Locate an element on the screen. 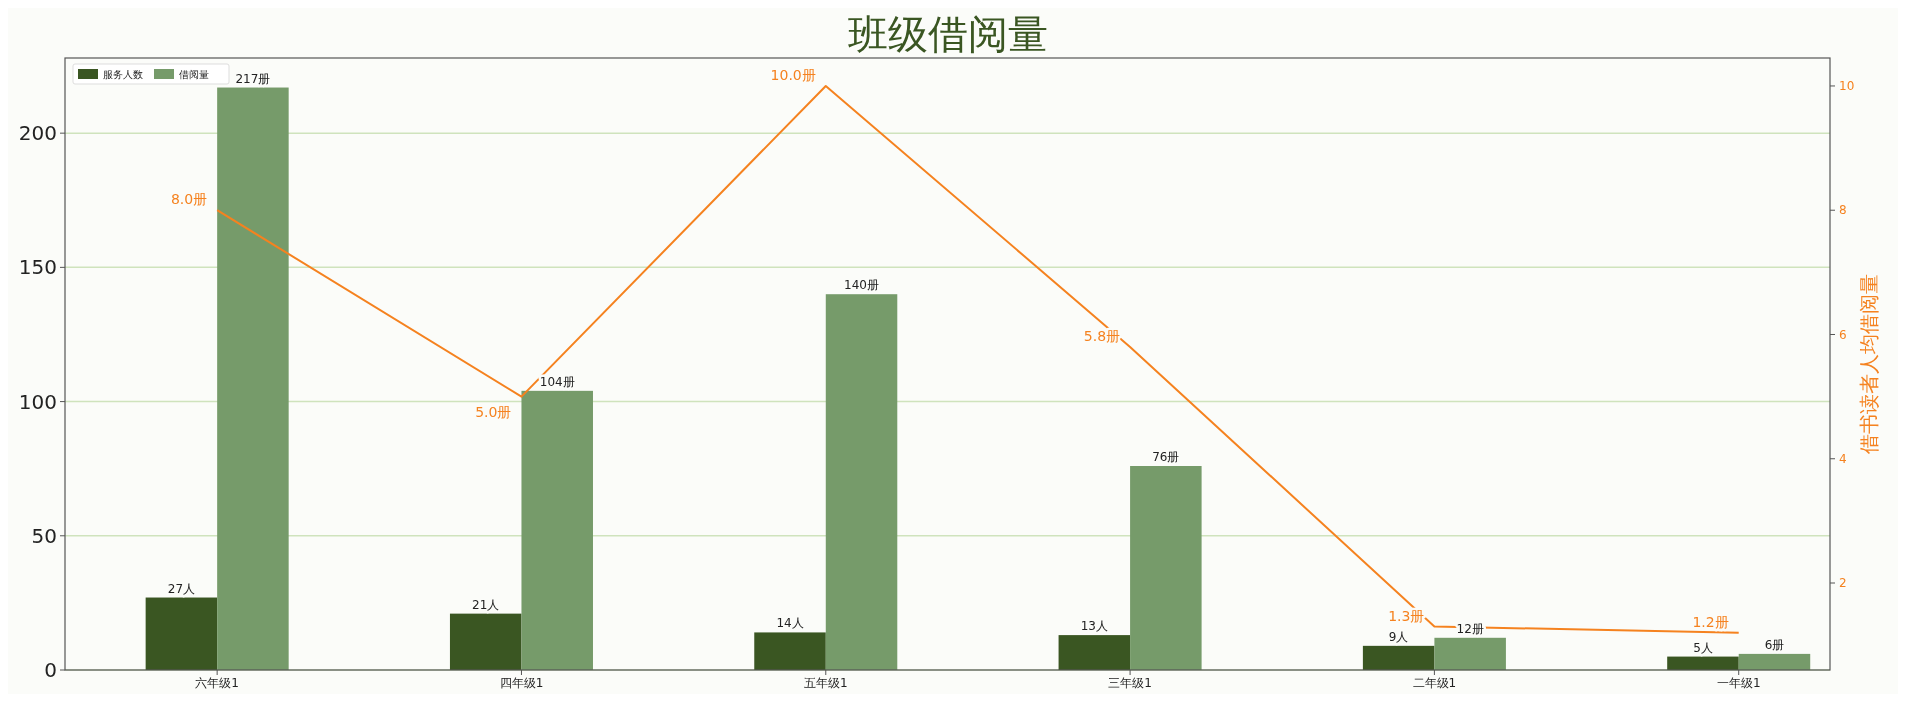  legend-label: 借阅量 is located at coordinates (194, 74).